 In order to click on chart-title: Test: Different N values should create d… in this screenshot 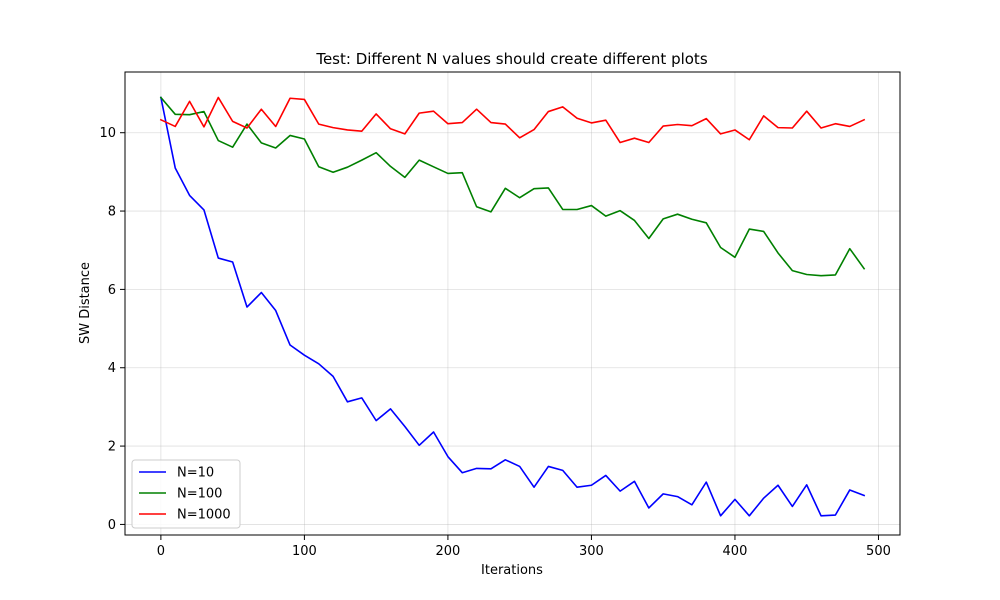, I will do `click(511, 59)`.